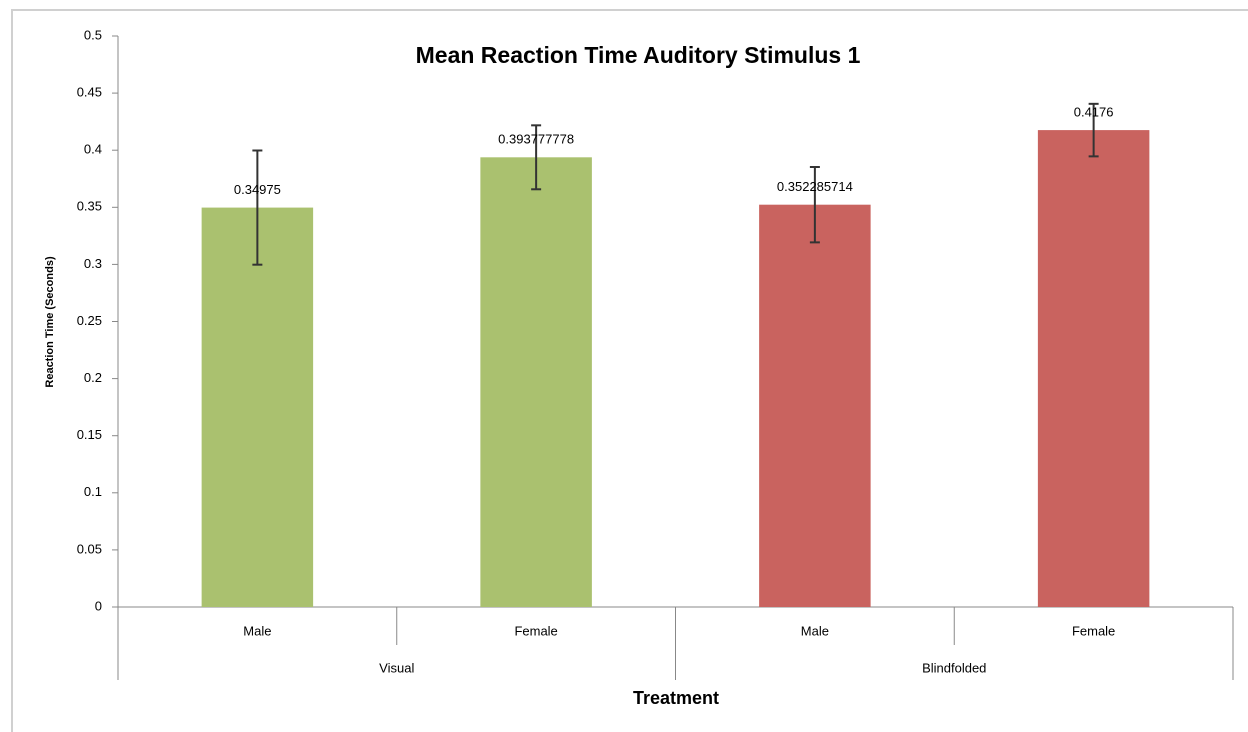  I want to click on value-label: 0.352285714, so click(815, 186).